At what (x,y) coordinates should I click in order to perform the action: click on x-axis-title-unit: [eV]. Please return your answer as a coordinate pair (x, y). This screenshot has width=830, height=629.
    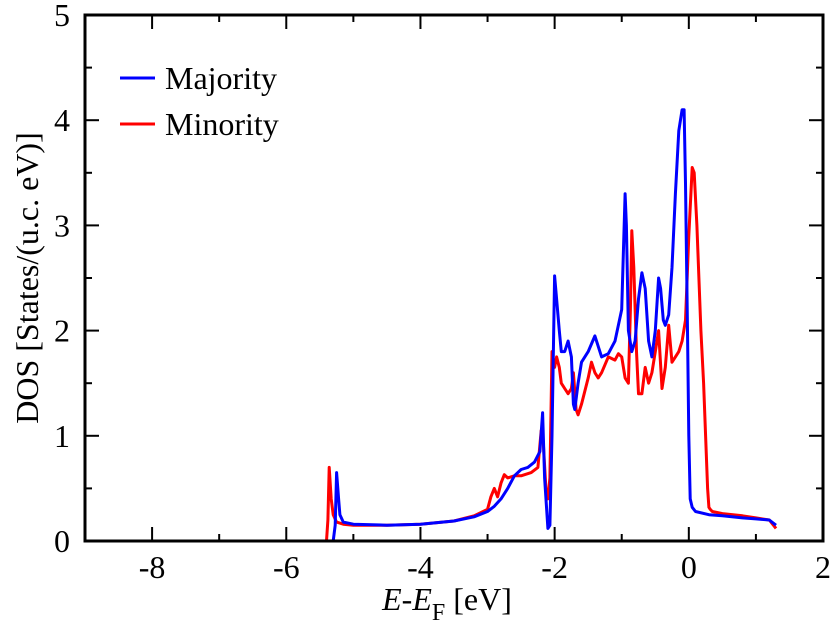
    Looking at the image, I should click on (478, 599).